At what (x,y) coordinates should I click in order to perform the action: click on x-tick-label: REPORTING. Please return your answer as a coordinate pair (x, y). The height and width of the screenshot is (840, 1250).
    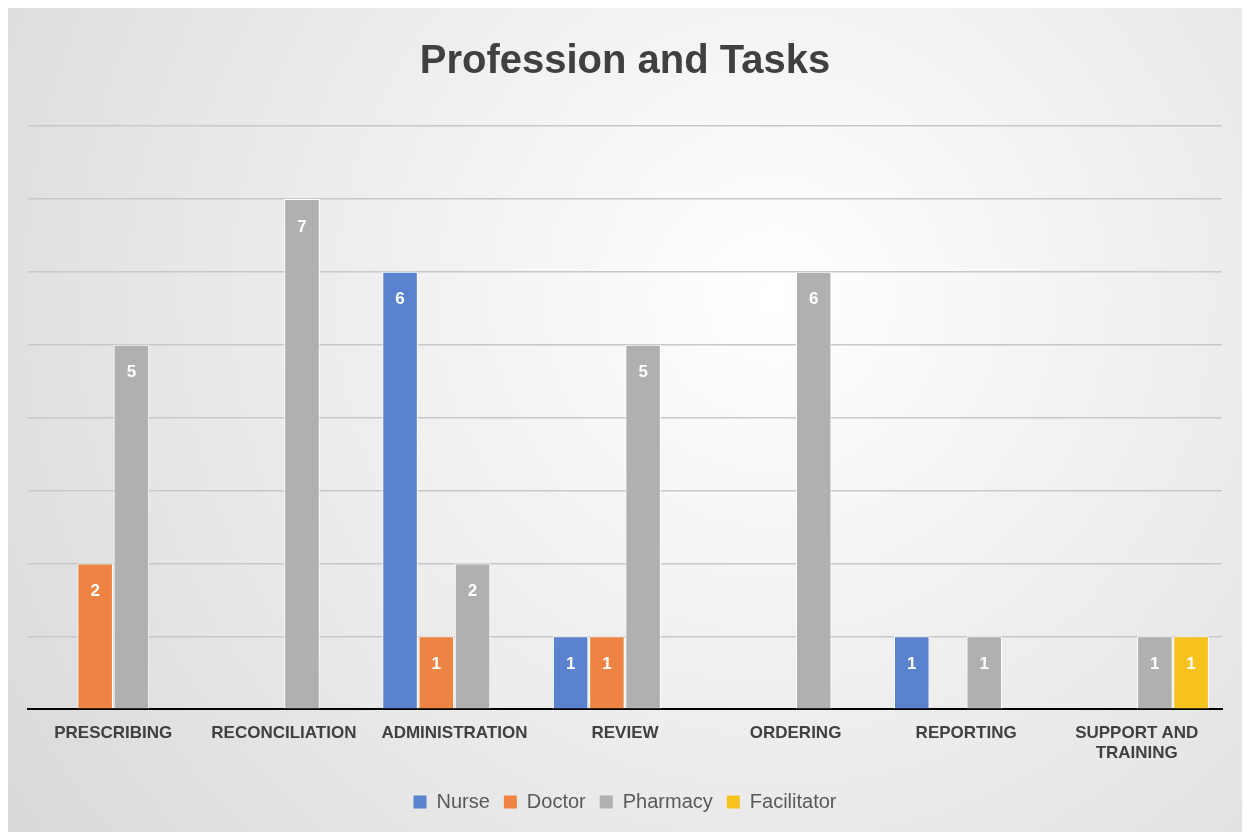
    Looking at the image, I should click on (966, 733).